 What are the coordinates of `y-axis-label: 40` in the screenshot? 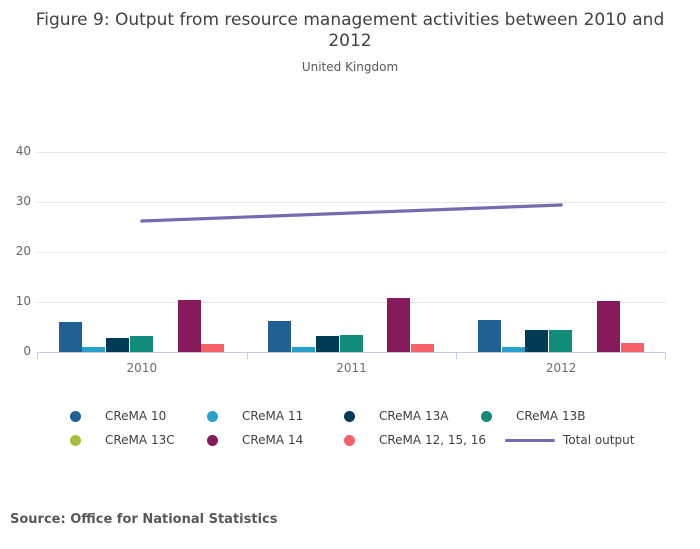 It's located at (23, 151).